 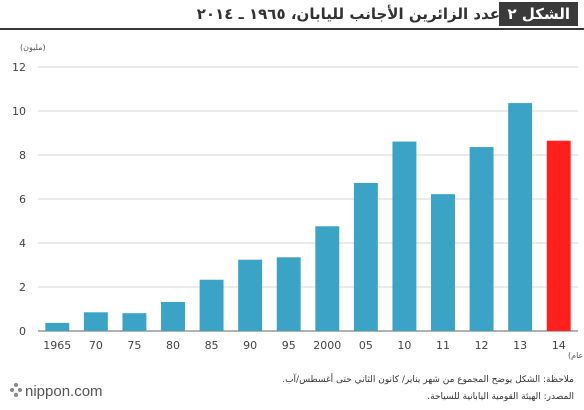 I want to click on x-tick-label: 10, so click(x=404, y=345).